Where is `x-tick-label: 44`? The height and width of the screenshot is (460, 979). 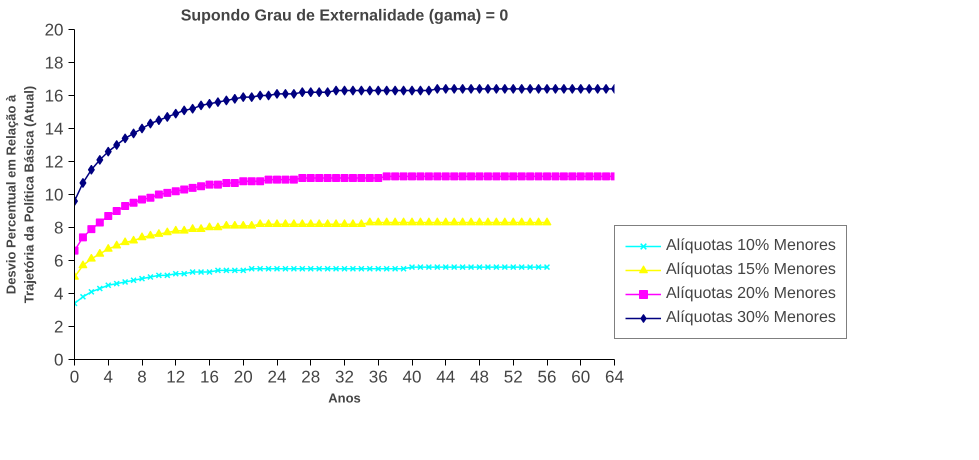
x-tick-label: 44 is located at coordinates (446, 377).